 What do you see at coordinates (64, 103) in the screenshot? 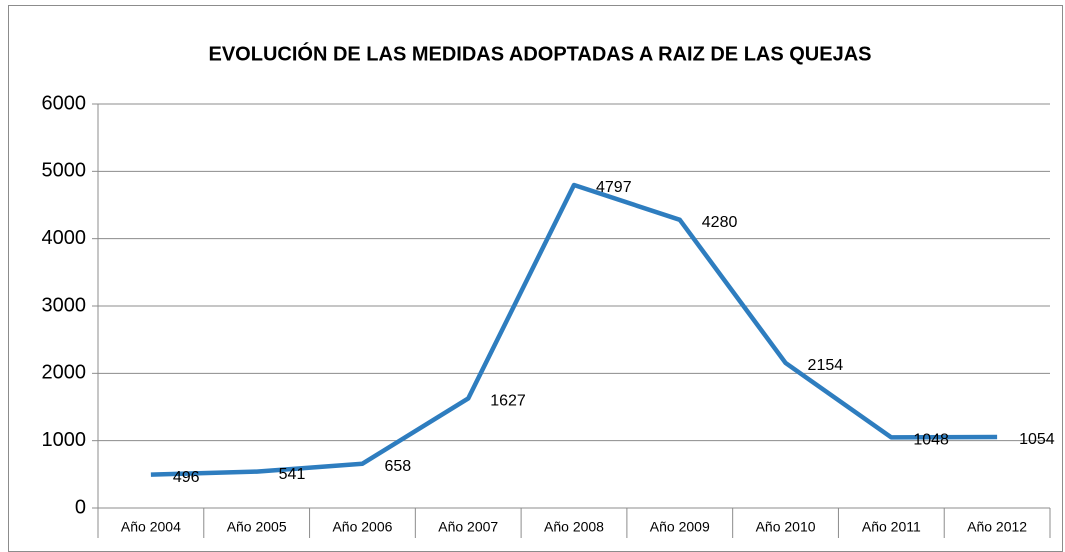
I see `y-tick-label: 6000` at bounding box center [64, 103].